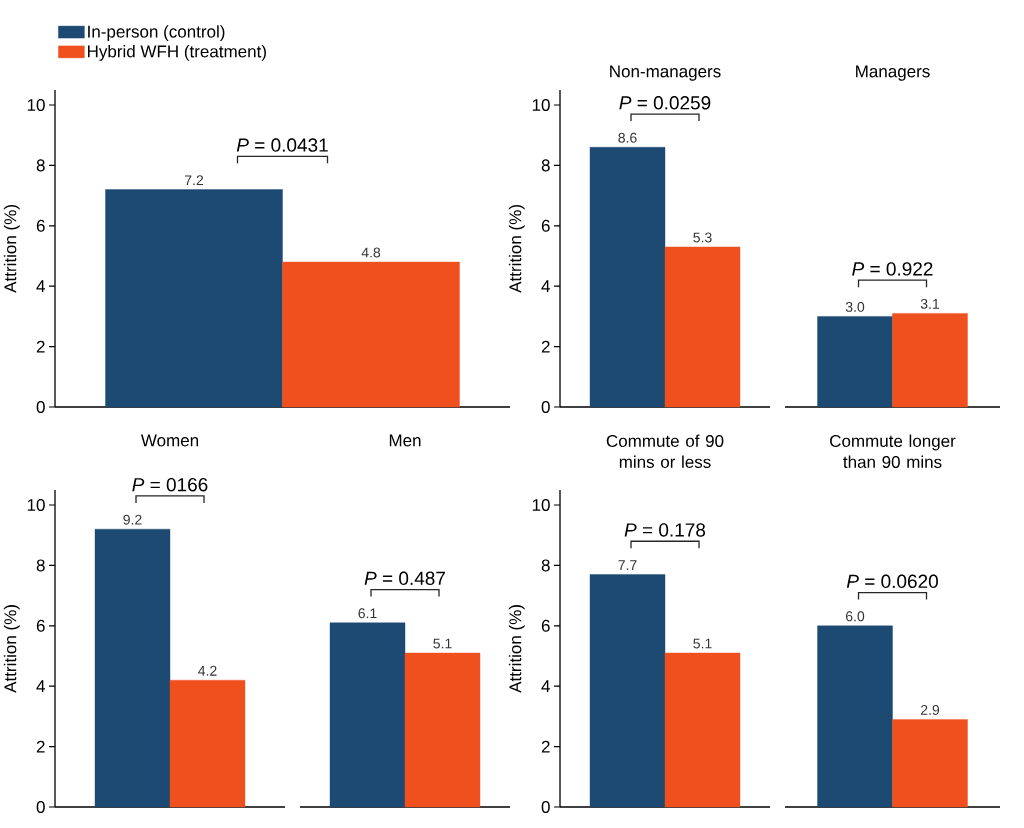 The image size is (1024, 828). I want to click on chart-title: Men, so click(405, 440).